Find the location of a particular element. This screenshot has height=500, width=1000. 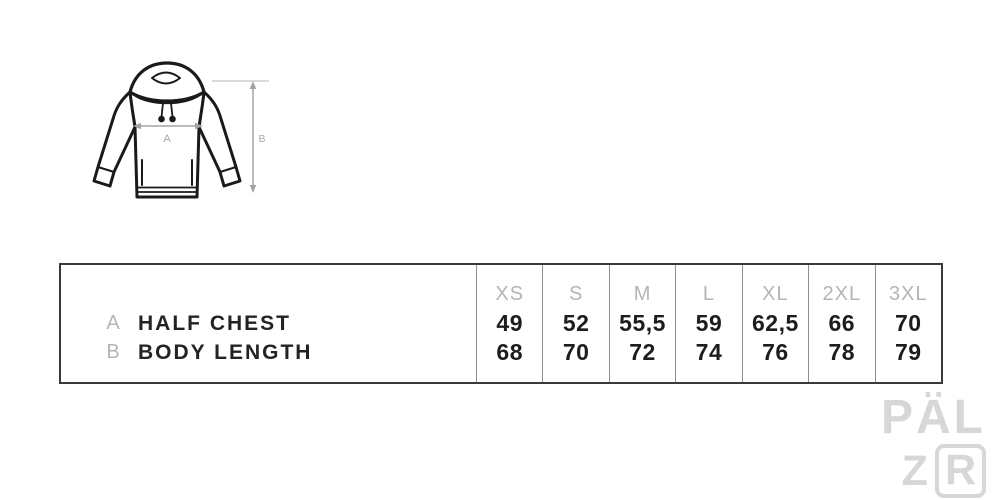

logo-text-bottom: Z R is located at coordinates (933, 471).